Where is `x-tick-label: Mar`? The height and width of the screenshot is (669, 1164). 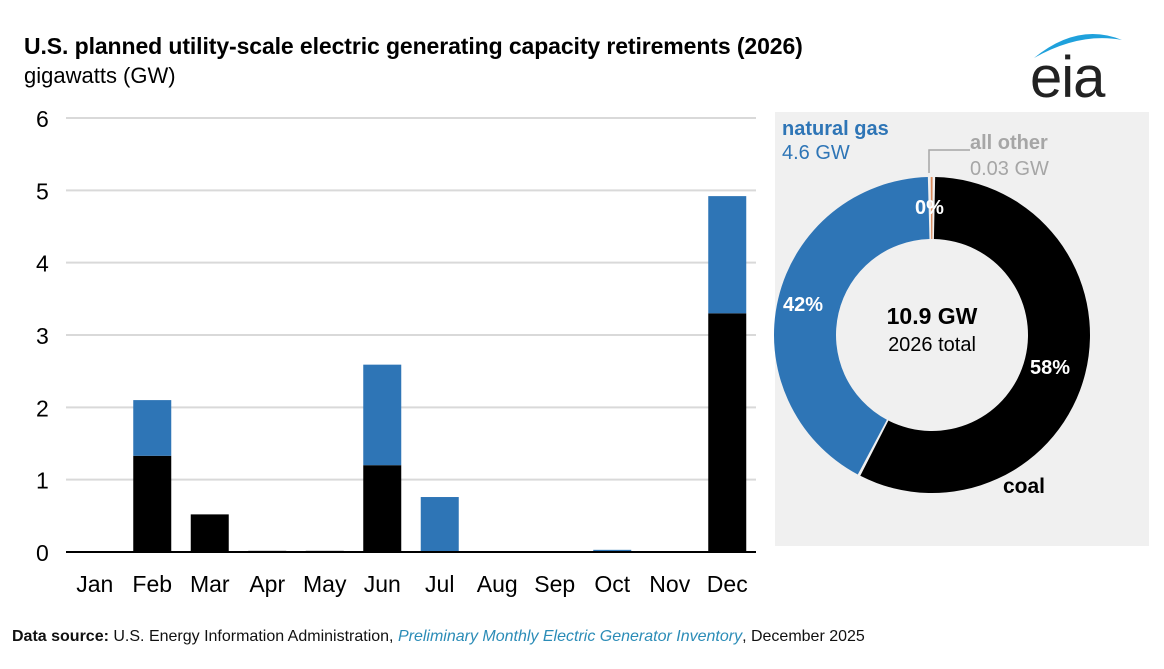
x-tick-label: Mar is located at coordinates (210, 584).